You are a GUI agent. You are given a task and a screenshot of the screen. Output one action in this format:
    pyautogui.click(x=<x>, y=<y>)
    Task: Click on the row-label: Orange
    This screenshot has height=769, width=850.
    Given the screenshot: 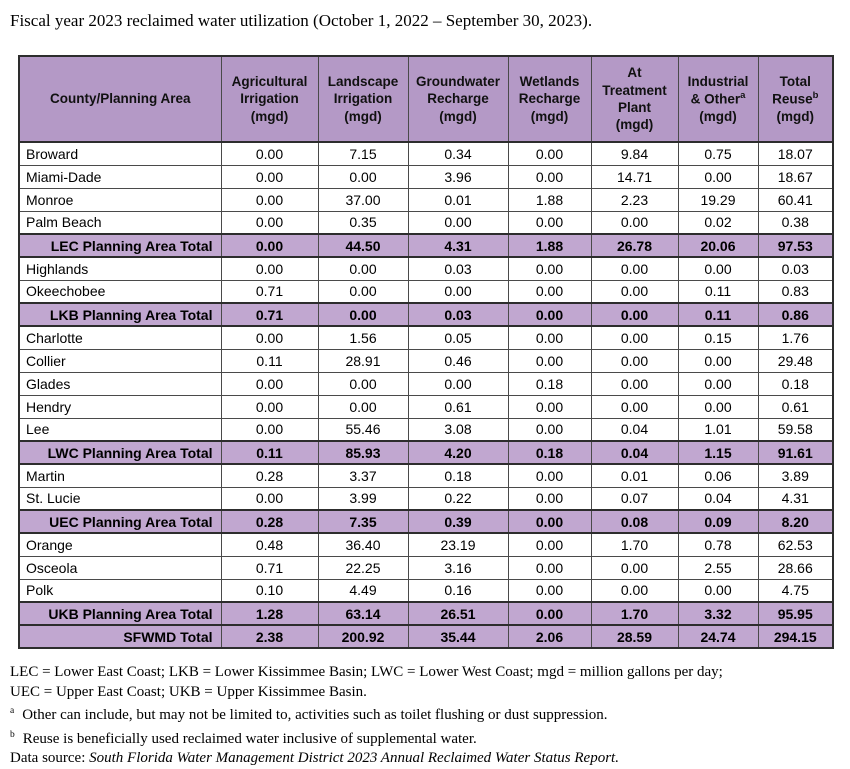 What is the action you would take?
    pyautogui.click(x=120, y=544)
    